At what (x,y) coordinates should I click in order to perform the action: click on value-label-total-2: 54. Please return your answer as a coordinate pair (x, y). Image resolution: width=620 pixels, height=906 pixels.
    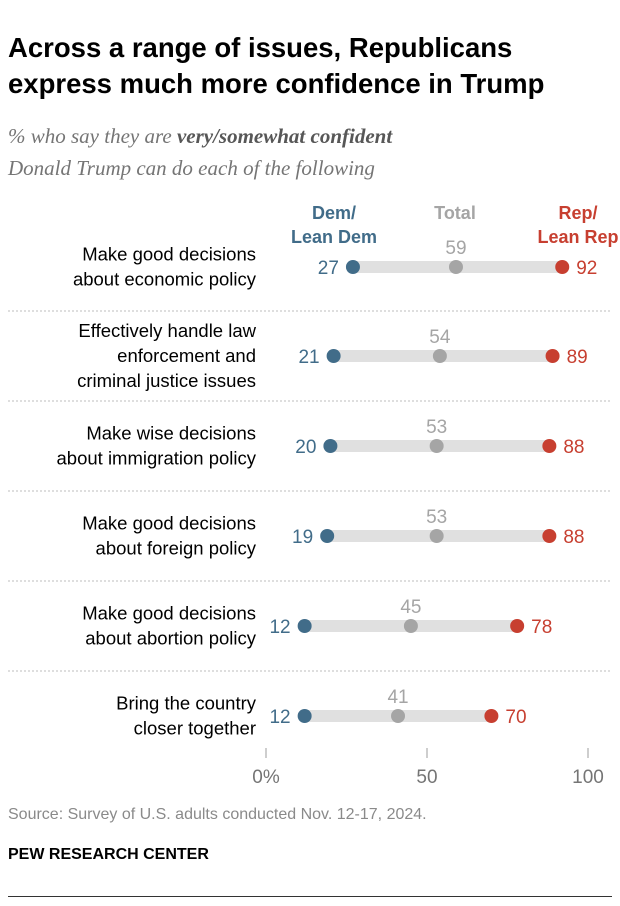
    Looking at the image, I should click on (440, 337).